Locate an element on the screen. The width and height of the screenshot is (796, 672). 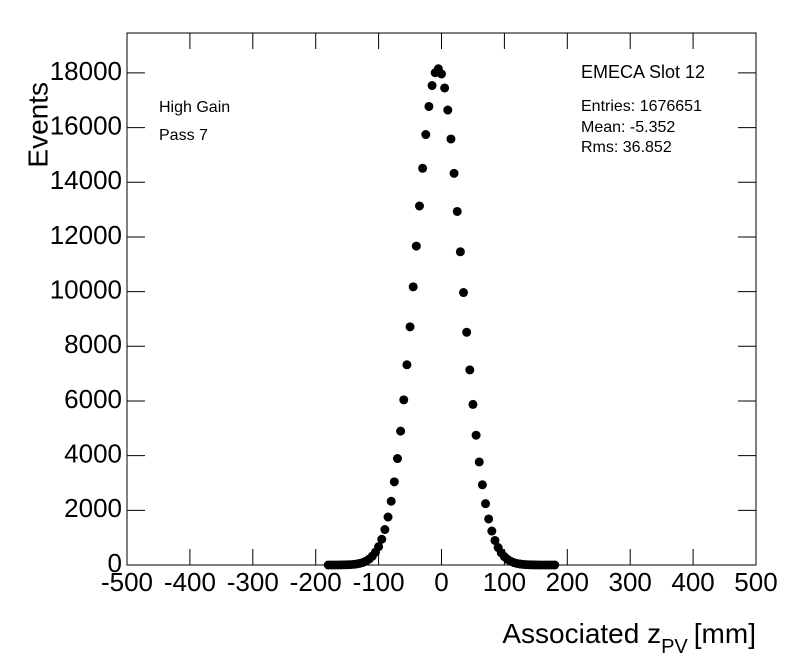
y-tick-label: 8000 is located at coordinates (93, 344).